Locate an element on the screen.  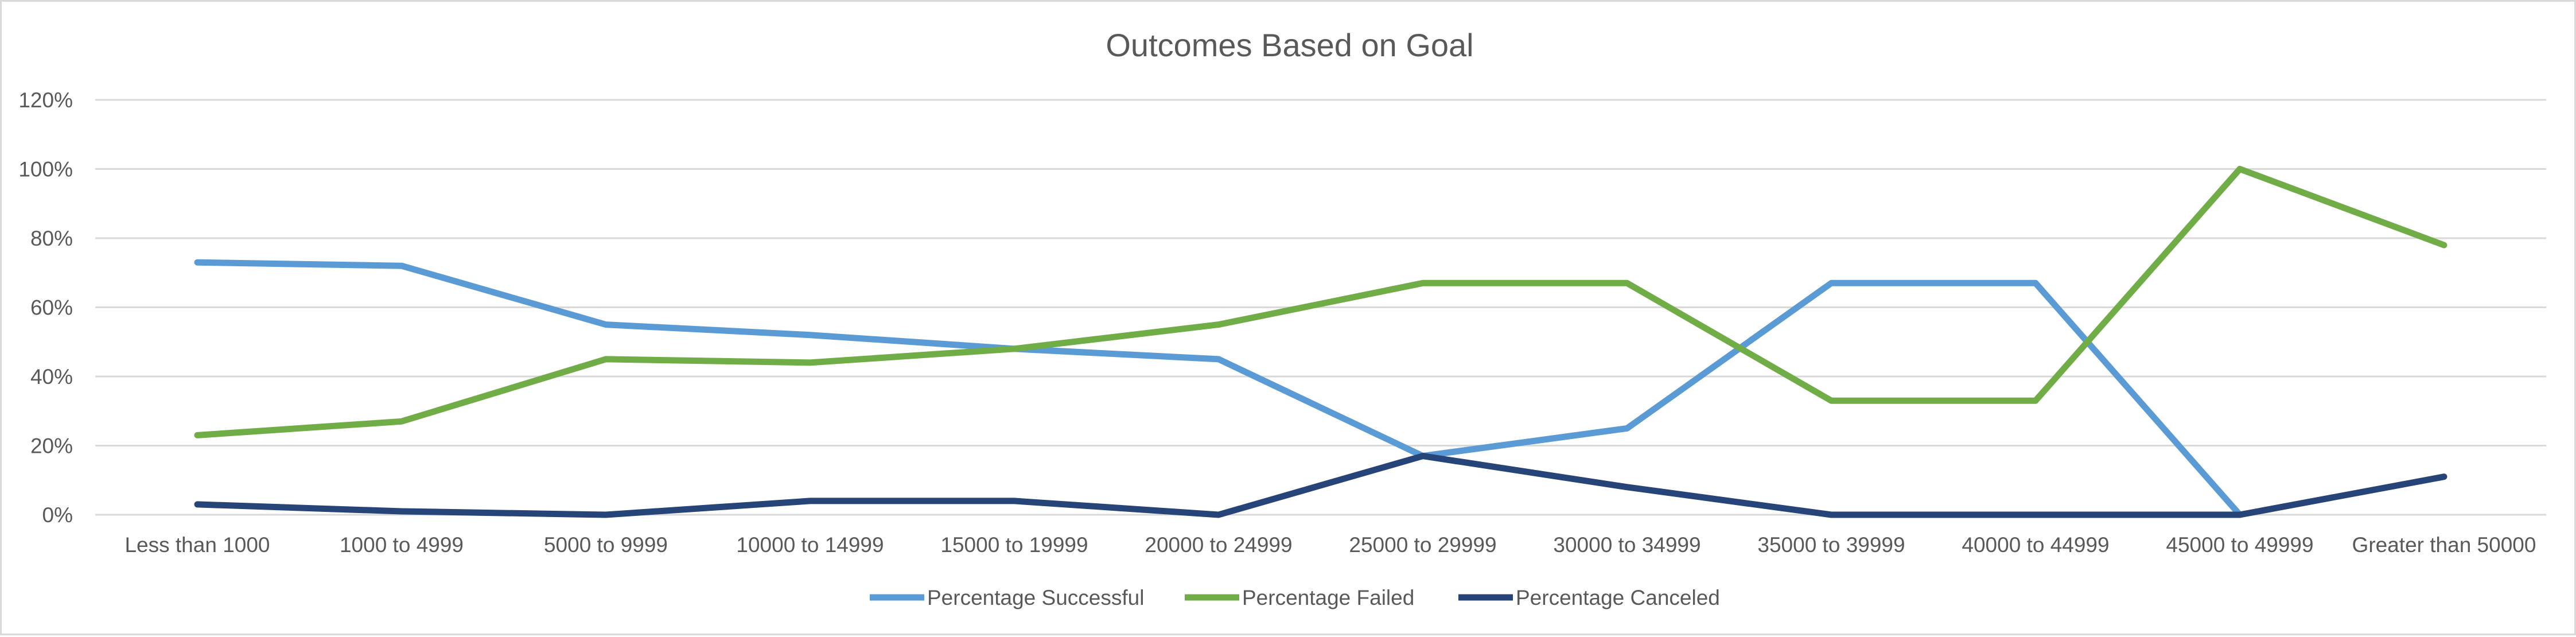
x-tick-label: 40000 to 44999 is located at coordinates (2035, 545).